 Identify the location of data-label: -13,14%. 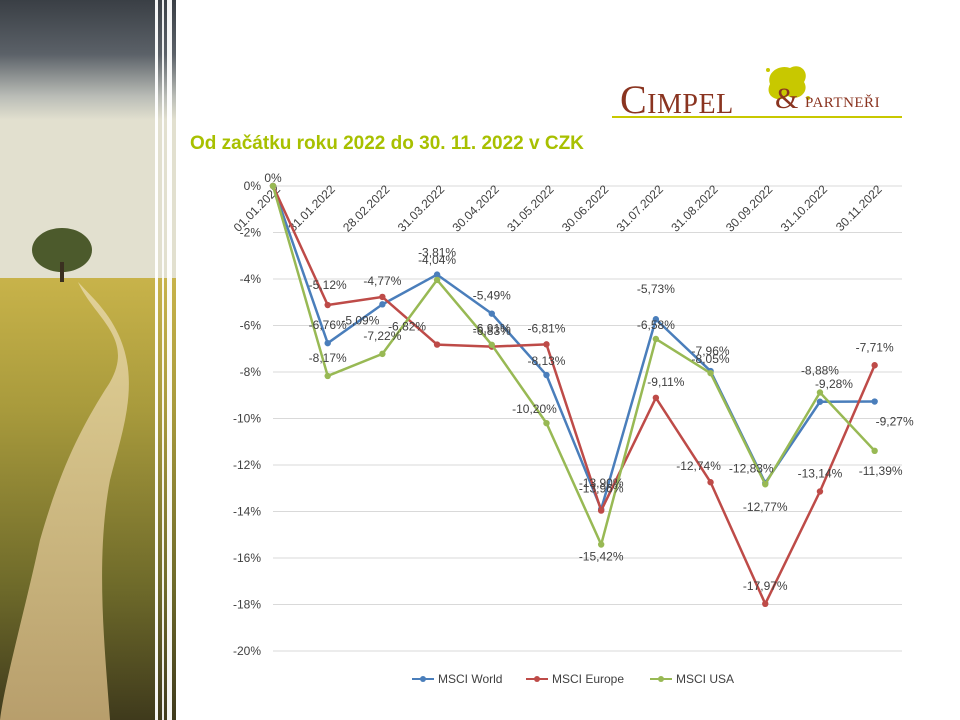
(820, 474).